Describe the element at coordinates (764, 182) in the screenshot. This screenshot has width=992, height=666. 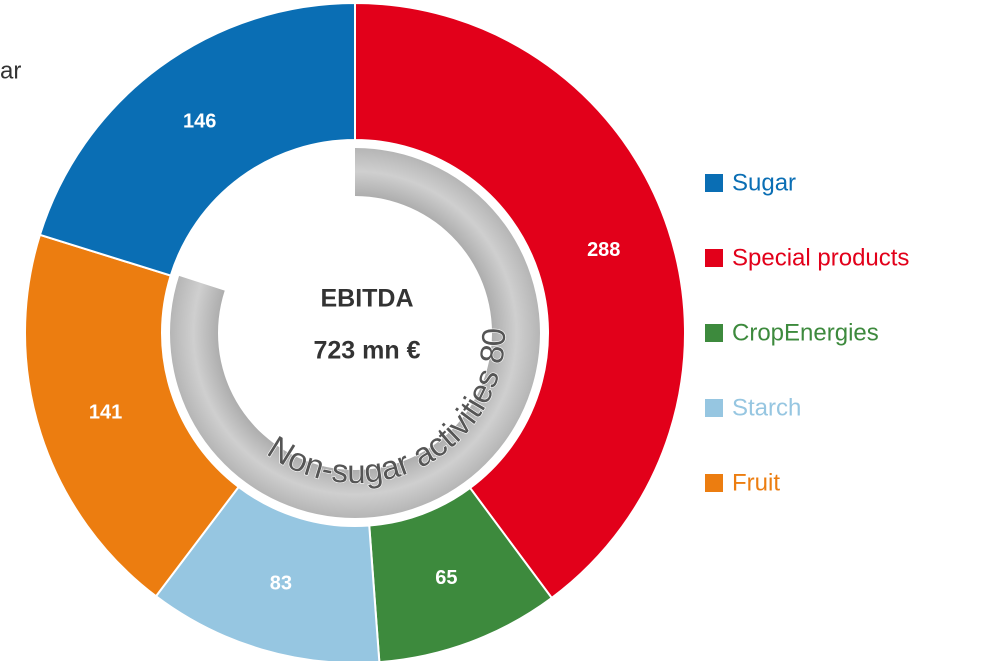
I see `legend-label: Sugar` at that location.